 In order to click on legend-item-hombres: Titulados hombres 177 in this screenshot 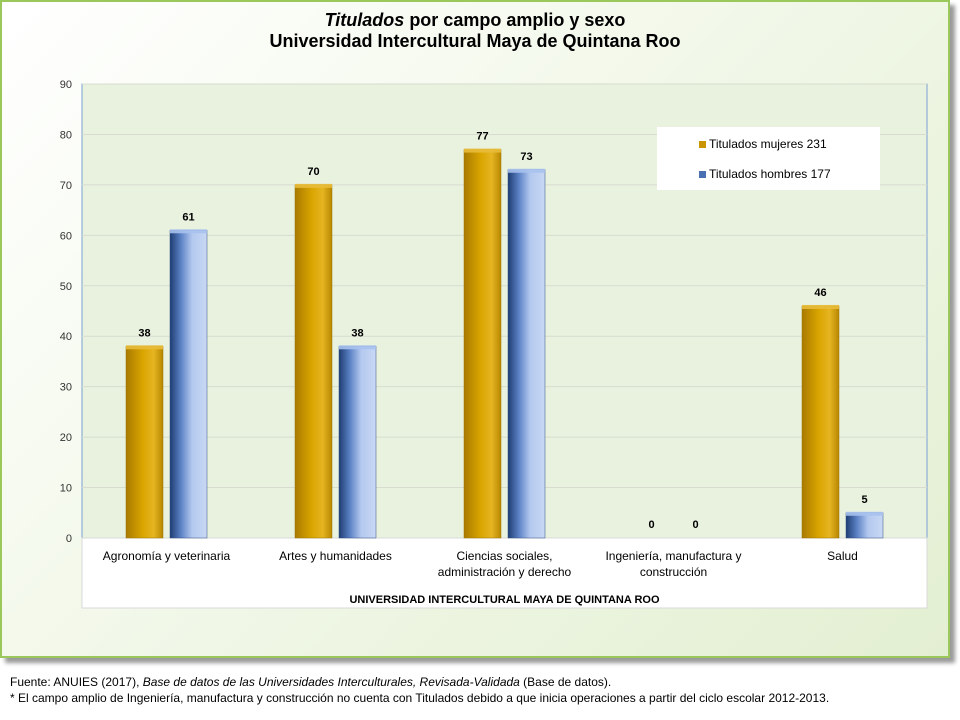, I will do `click(765, 174)`.